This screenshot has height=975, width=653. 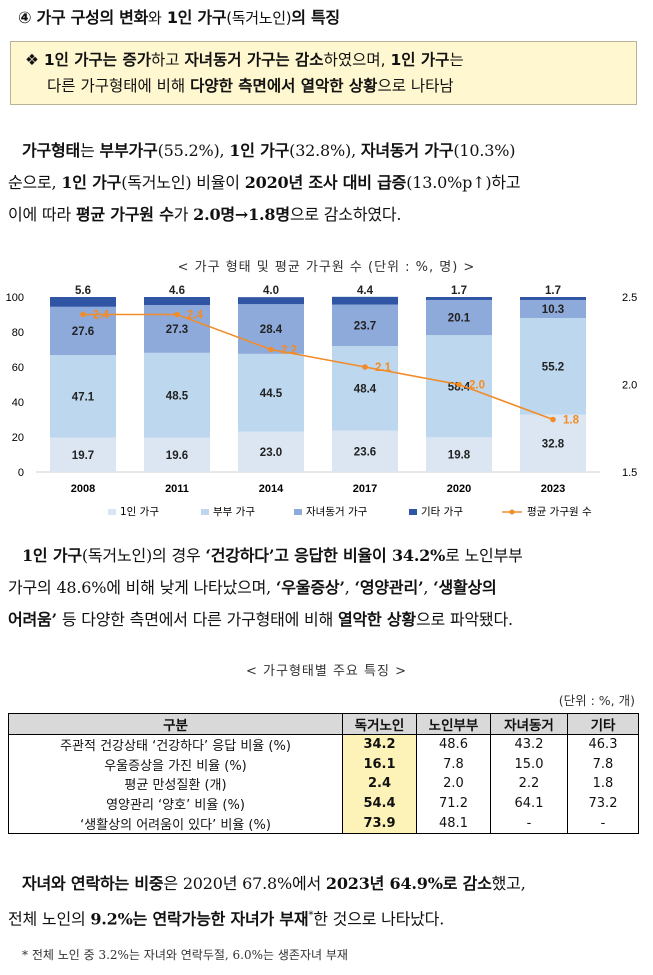 What do you see at coordinates (596, 700) in the screenshot?
I see `table-unit: (단위 : %, 개)` at bounding box center [596, 700].